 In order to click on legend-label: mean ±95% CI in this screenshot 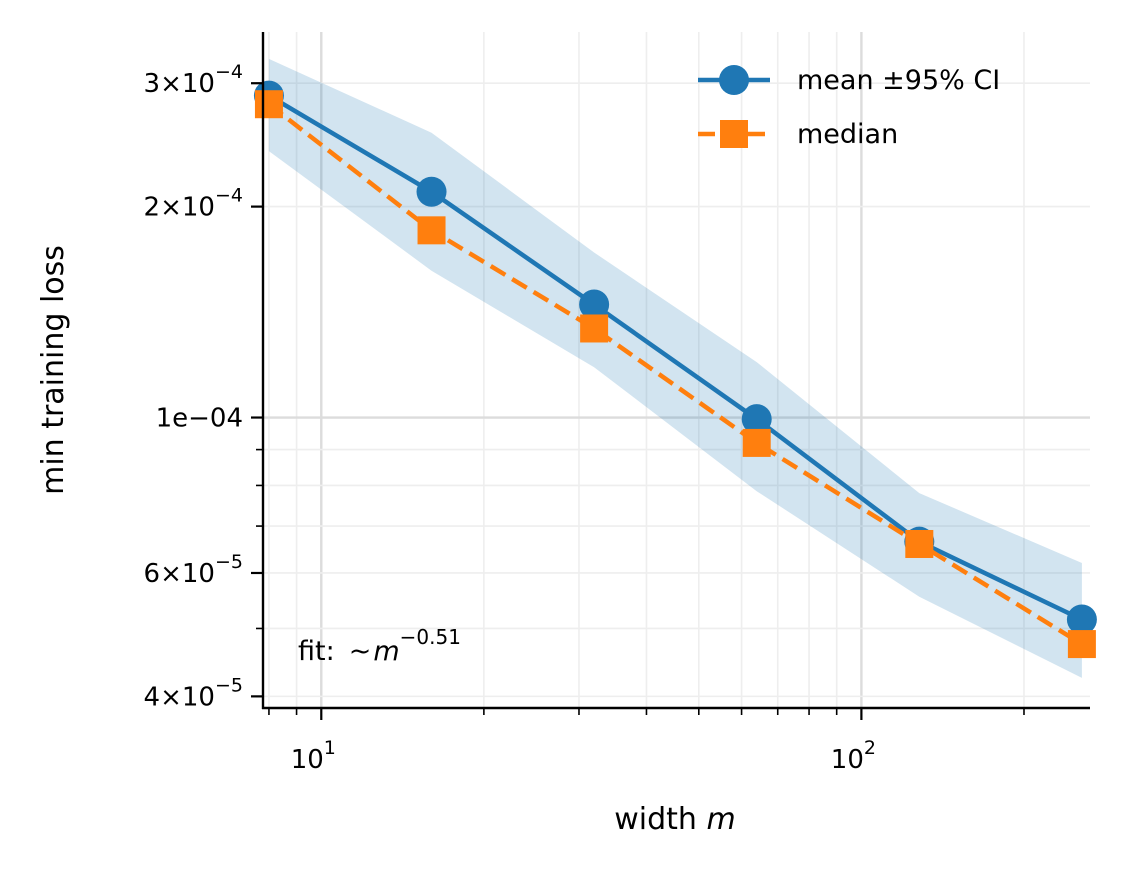, I will do `click(898, 80)`.